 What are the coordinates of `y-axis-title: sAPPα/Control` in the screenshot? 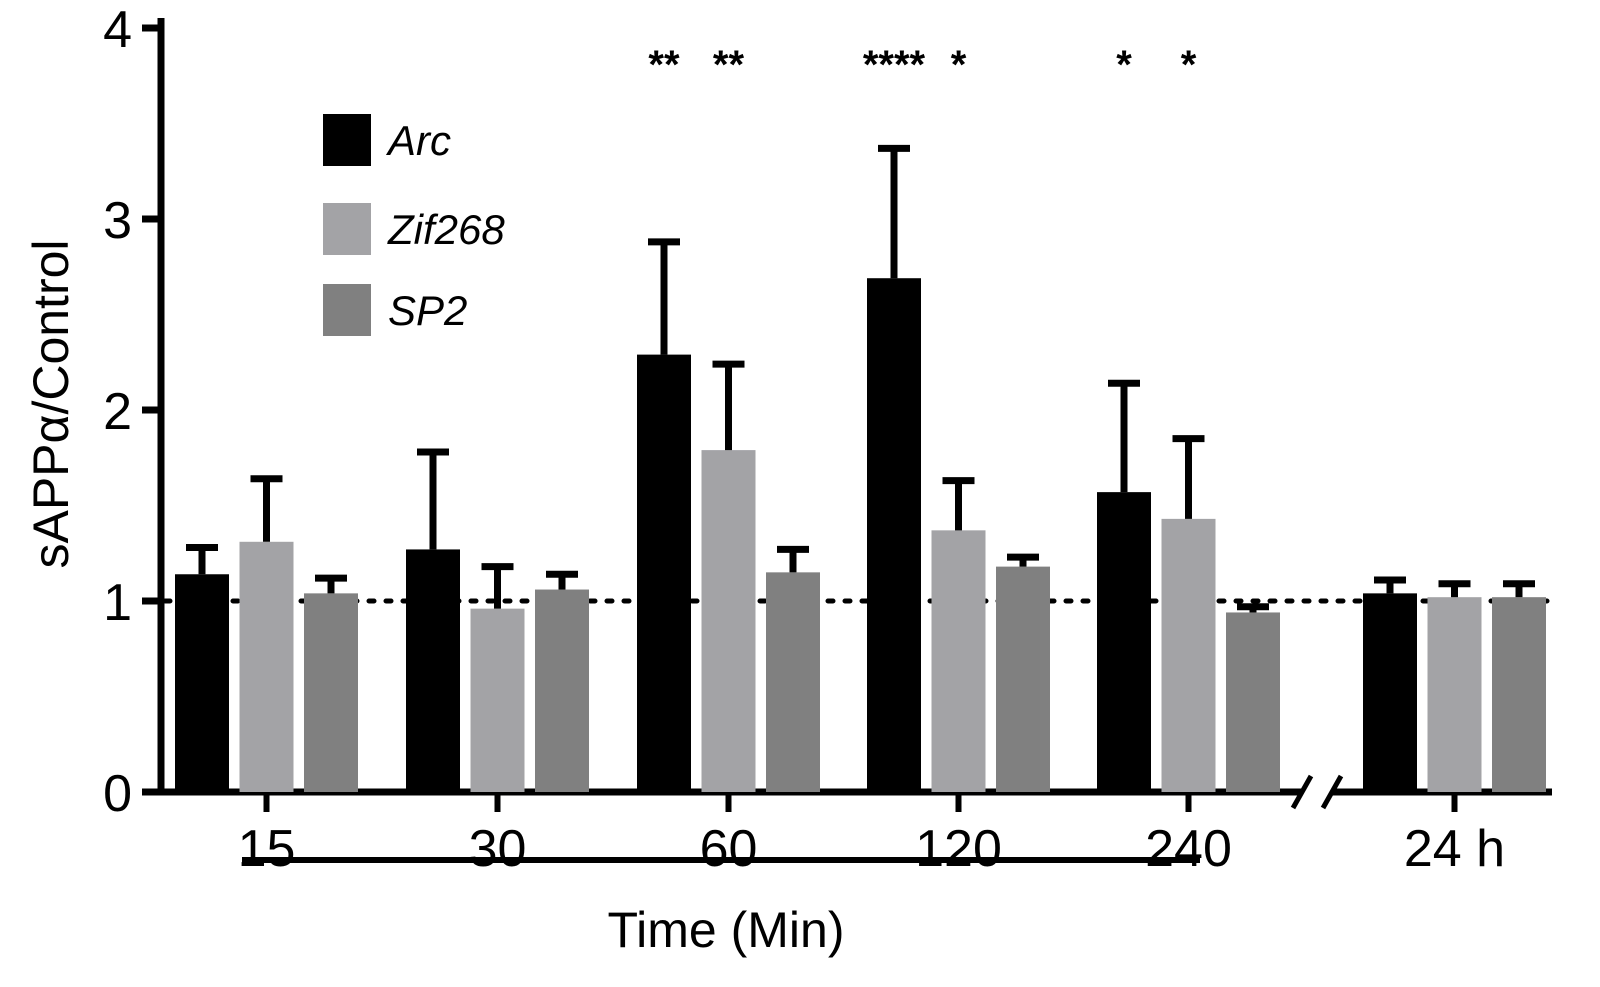 It's located at (51, 403).